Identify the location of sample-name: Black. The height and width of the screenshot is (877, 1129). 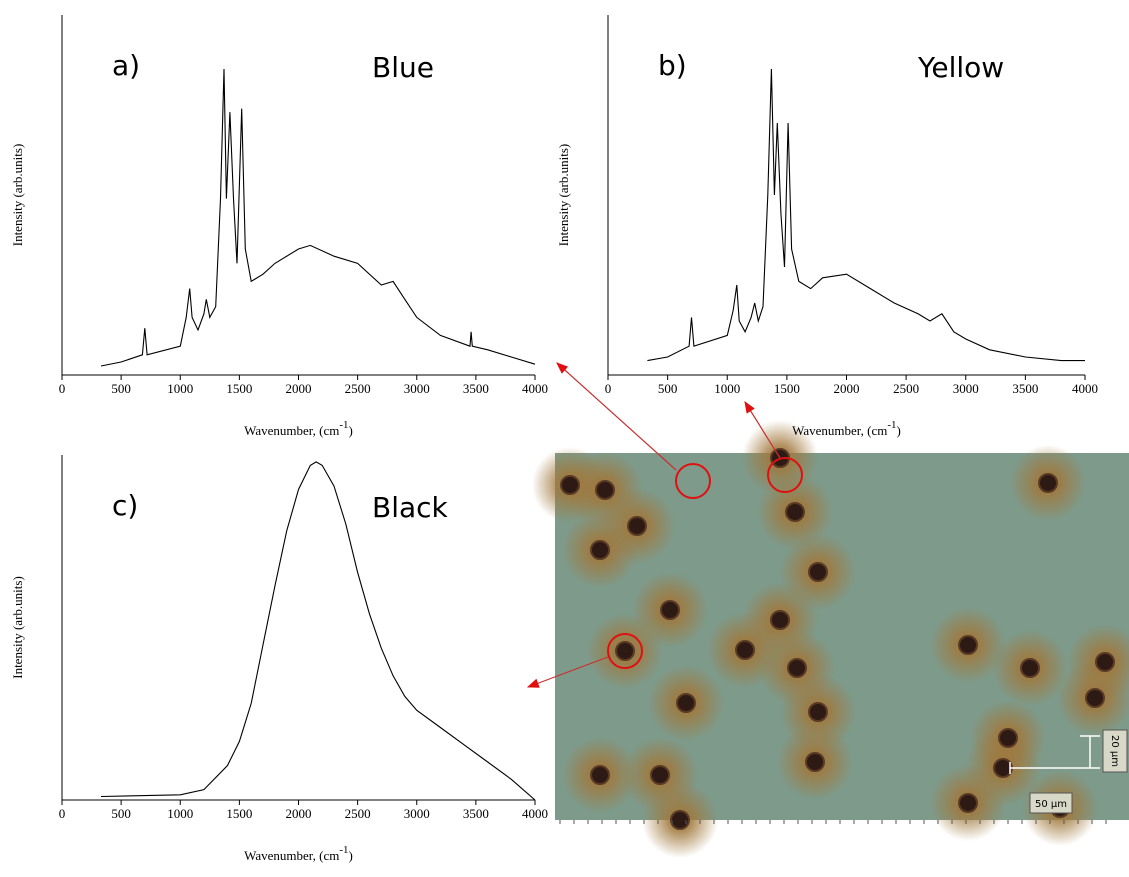
(410, 507).